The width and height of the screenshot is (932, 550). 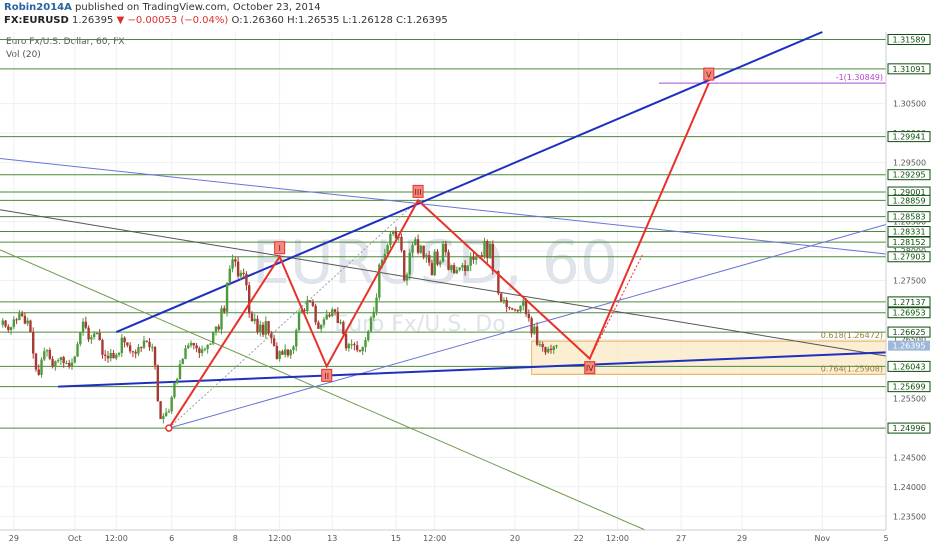 I want to click on price-tick-label: 1.25500, so click(x=909, y=398).